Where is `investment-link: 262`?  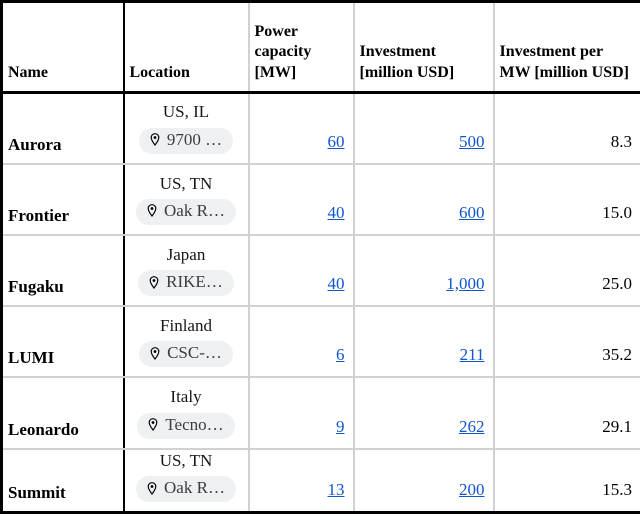
investment-link: 262 is located at coordinates (472, 426).